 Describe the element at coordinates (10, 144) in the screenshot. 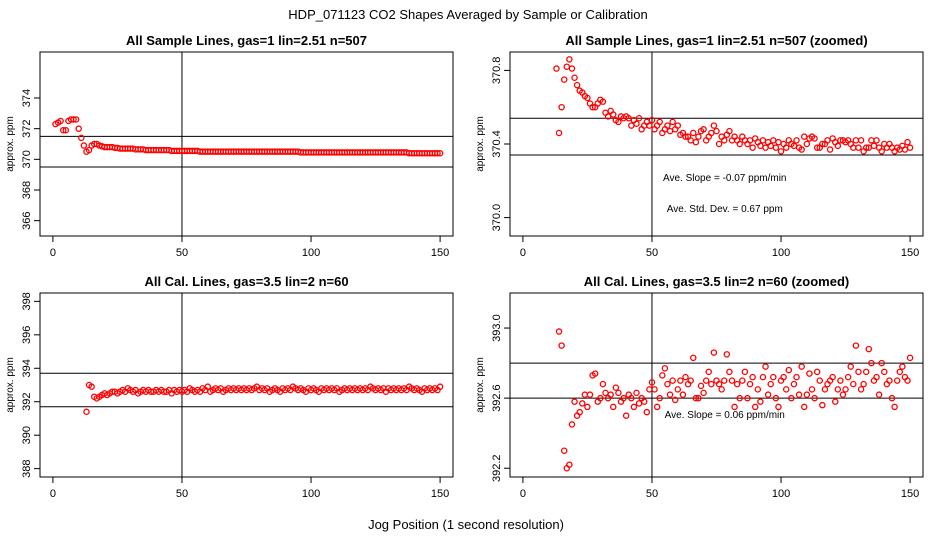

I see `y-axis-label: approx. ppm` at that location.